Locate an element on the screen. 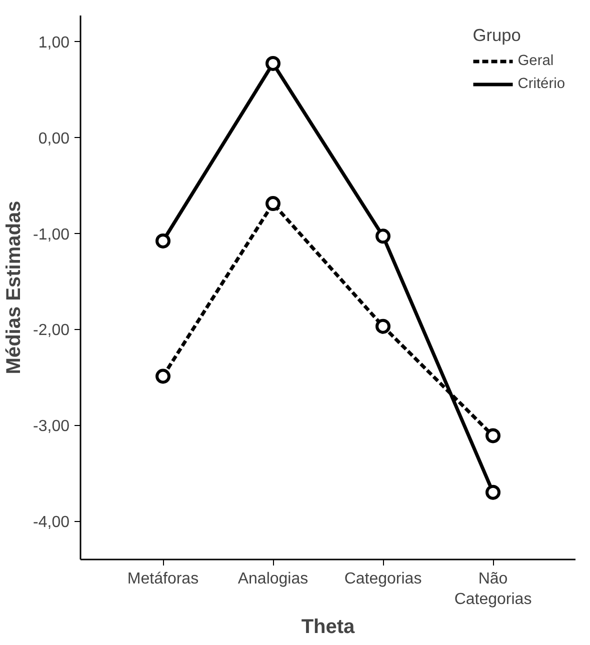  y-tick-label: -2,00 is located at coordinates (51, 331).